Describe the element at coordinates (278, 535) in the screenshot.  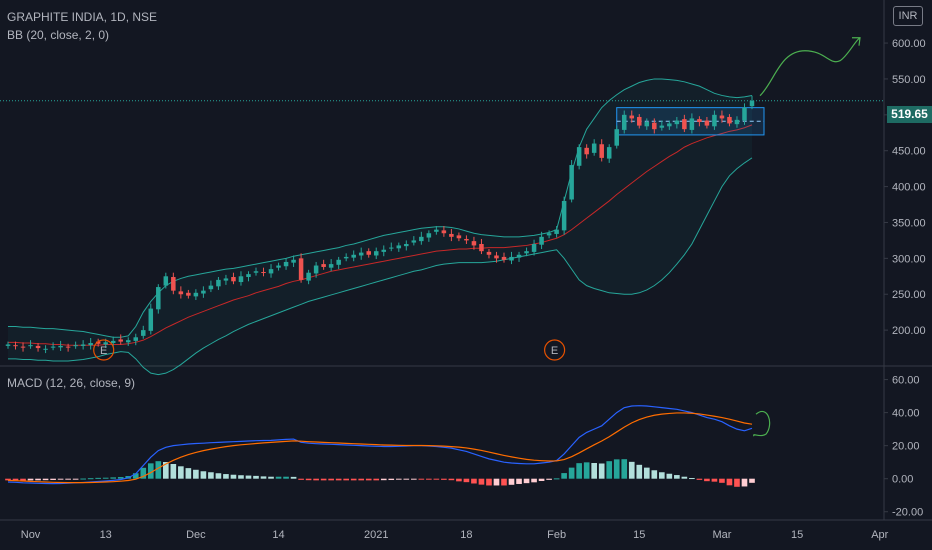
I see `time-tick-label: 14` at that location.